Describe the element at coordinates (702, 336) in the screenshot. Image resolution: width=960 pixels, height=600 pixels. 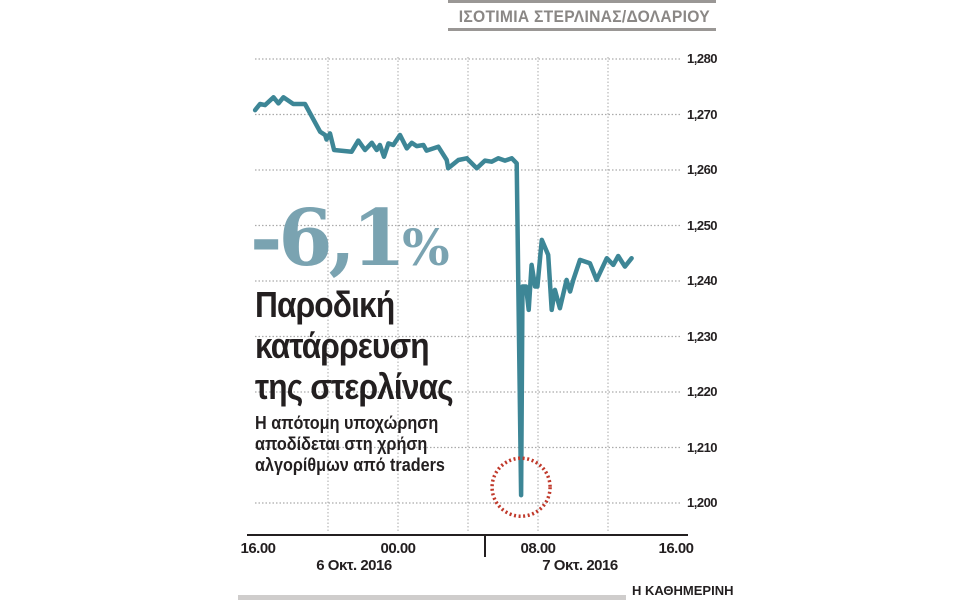
I see `y-tick-label: 1,230` at that location.